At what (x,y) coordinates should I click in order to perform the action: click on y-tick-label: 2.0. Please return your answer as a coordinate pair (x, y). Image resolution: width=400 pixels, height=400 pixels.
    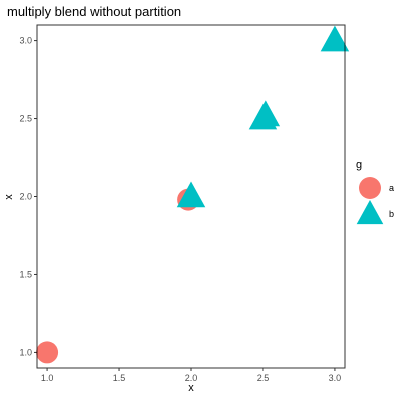
    Looking at the image, I should click on (25, 197).